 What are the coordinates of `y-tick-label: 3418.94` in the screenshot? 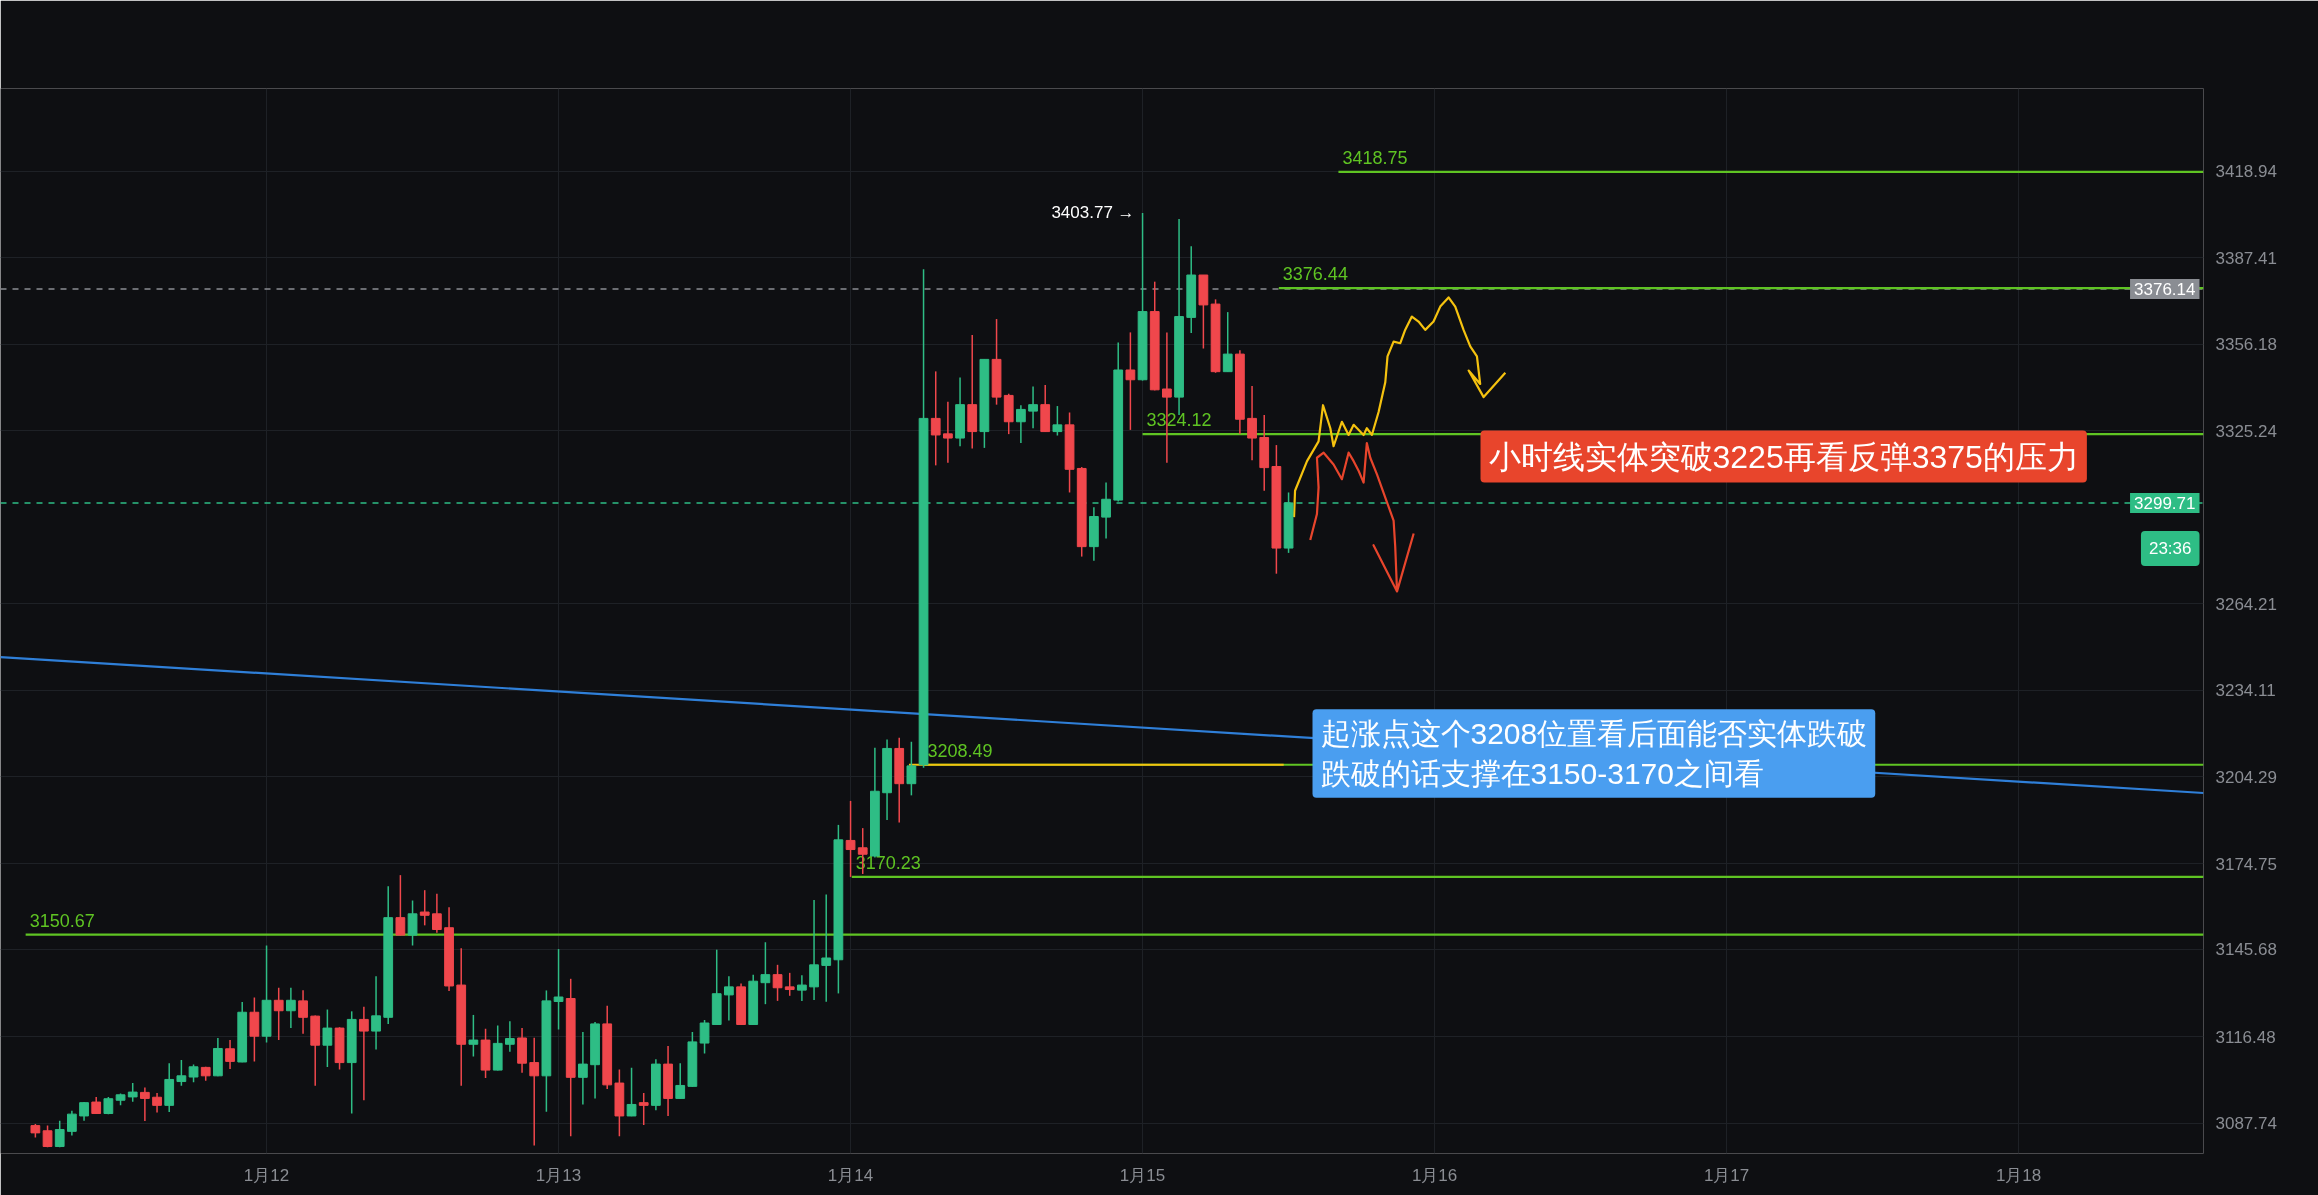 It's located at (2246, 172).